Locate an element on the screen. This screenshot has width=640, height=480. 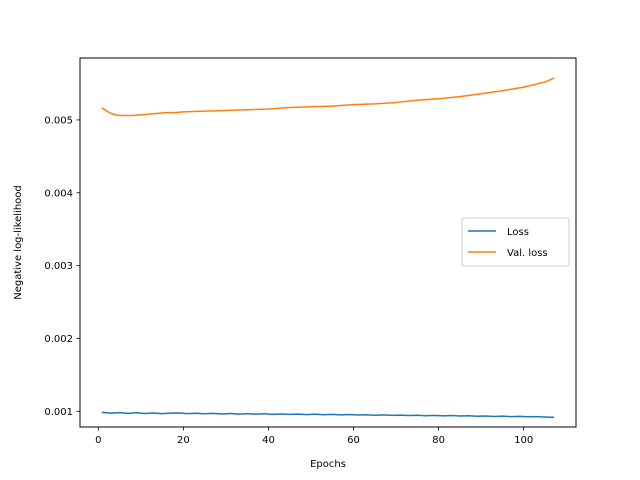
legend-label-loss: Loss is located at coordinates (518, 232).